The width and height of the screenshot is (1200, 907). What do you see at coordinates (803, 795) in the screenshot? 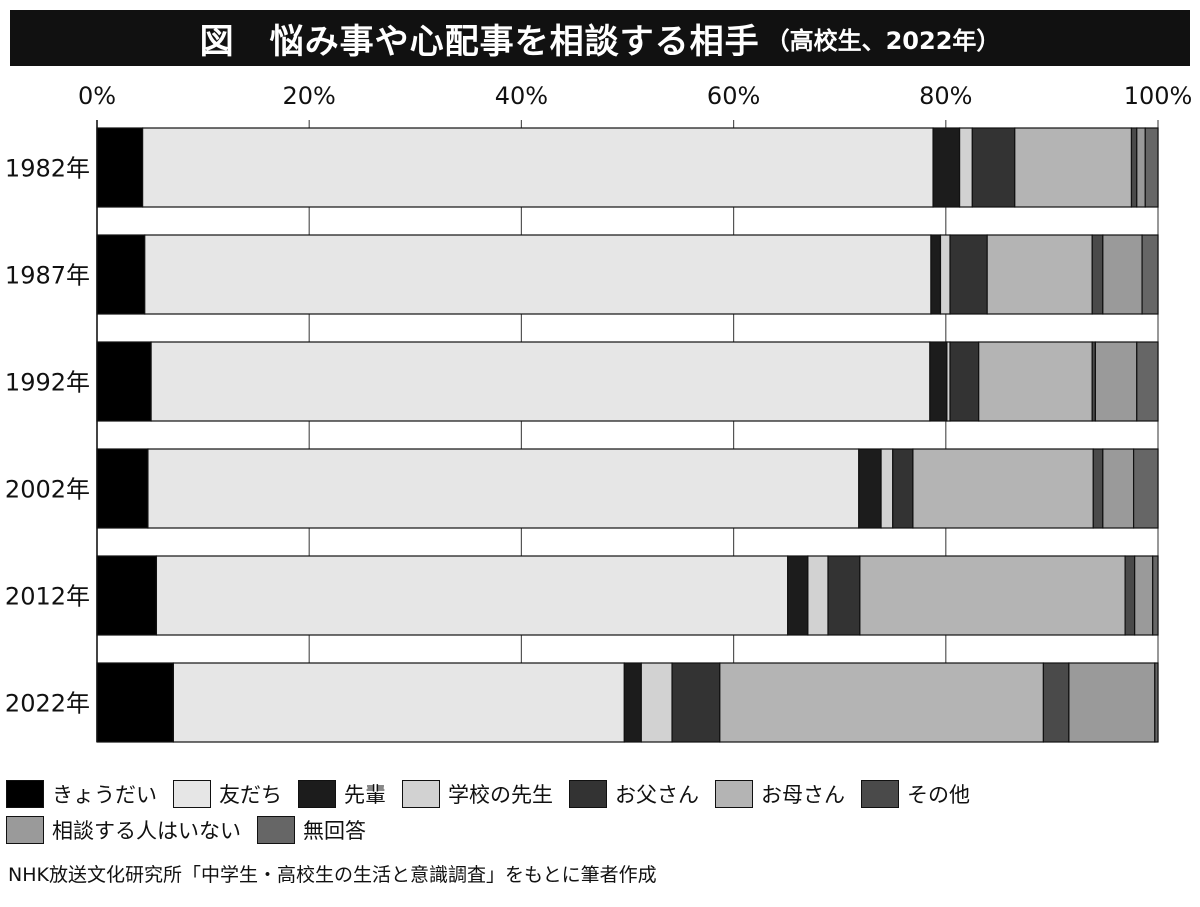
I see `legend-label: お母さん` at bounding box center [803, 795].